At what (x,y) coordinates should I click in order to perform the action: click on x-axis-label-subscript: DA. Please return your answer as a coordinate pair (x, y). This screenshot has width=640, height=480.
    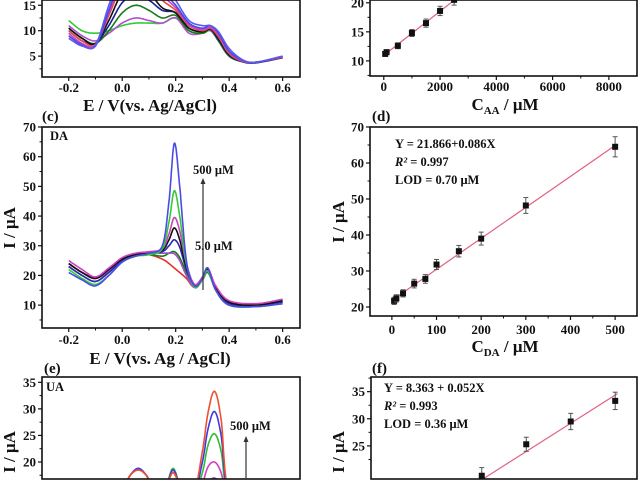
    Looking at the image, I should click on (492, 353).